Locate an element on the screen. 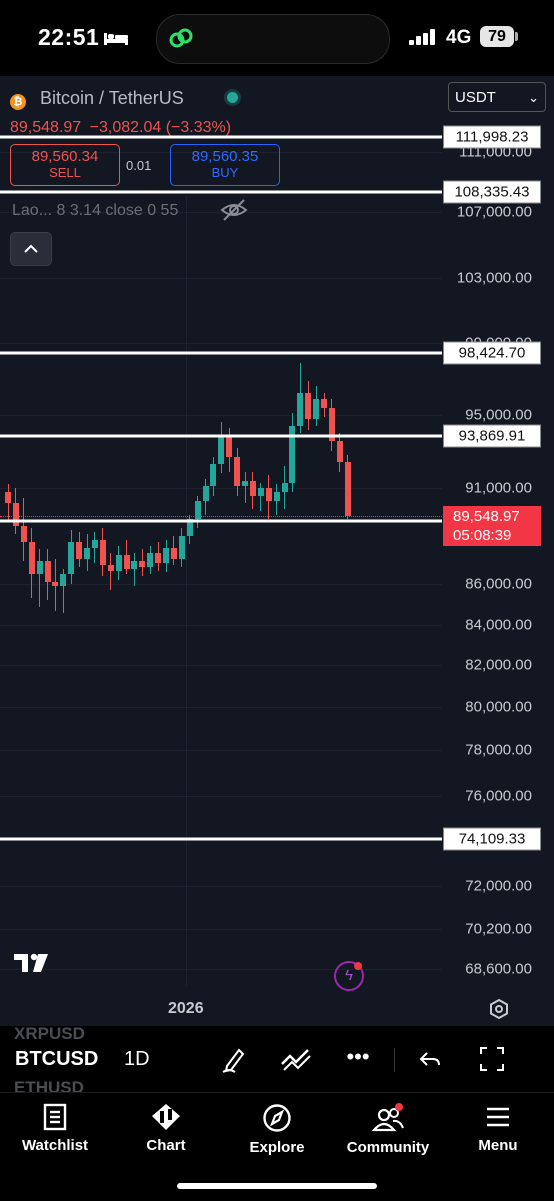 The height and width of the screenshot is (1201, 554). price-axis-label: 70,200.00 is located at coordinates (498, 929).